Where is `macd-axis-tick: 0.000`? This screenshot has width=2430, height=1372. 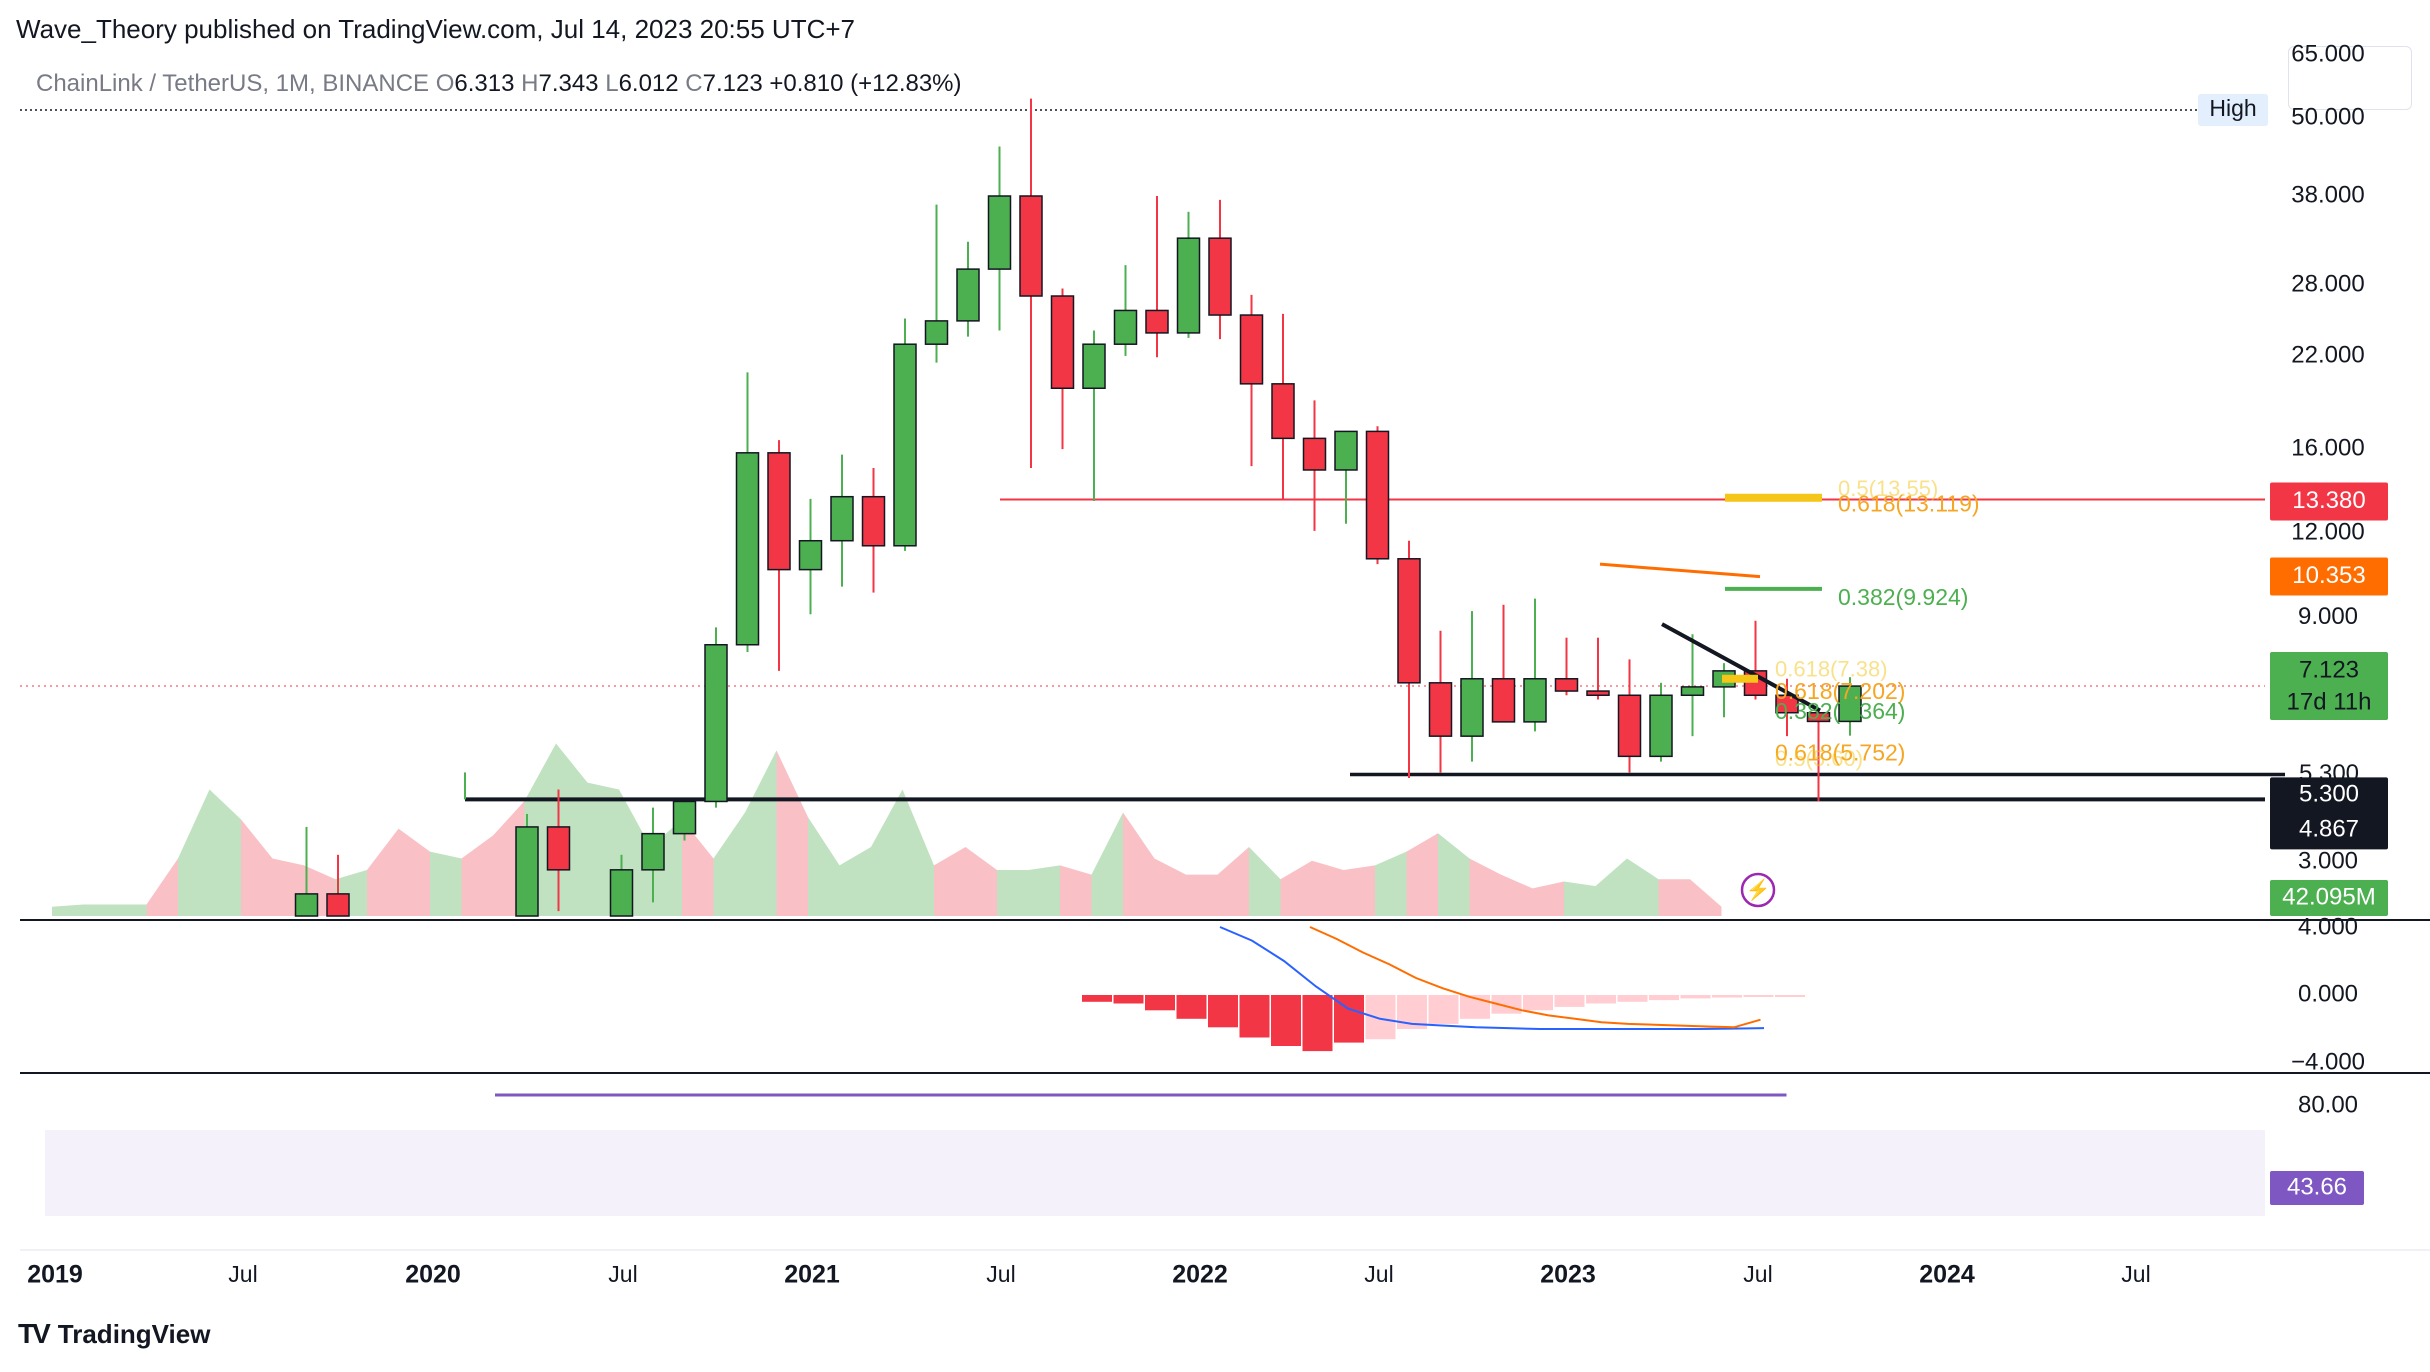
macd-axis-tick: 0.000 is located at coordinates (2328, 993).